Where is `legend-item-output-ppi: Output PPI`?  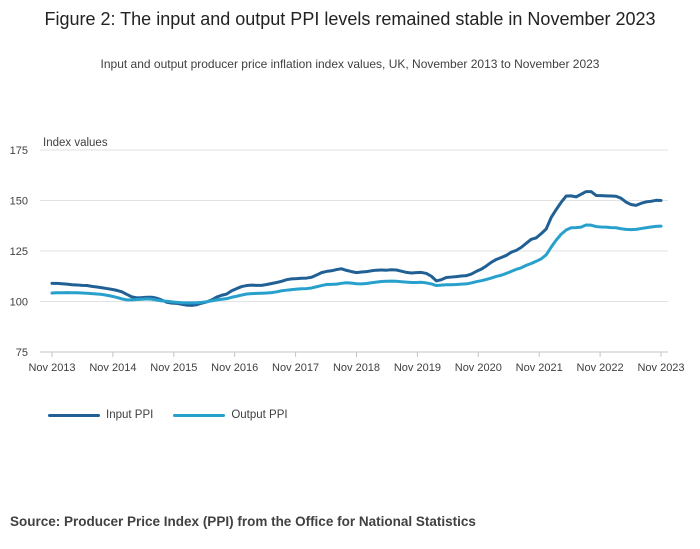
legend-item-output-ppi: Output PPI is located at coordinates (230, 415).